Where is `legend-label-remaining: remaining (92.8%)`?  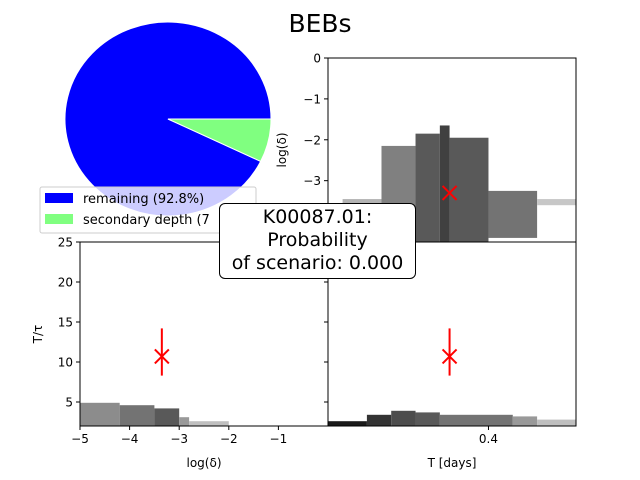
legend-label-remaining: remaining (92.8%) is located at coordinates (143, 199).